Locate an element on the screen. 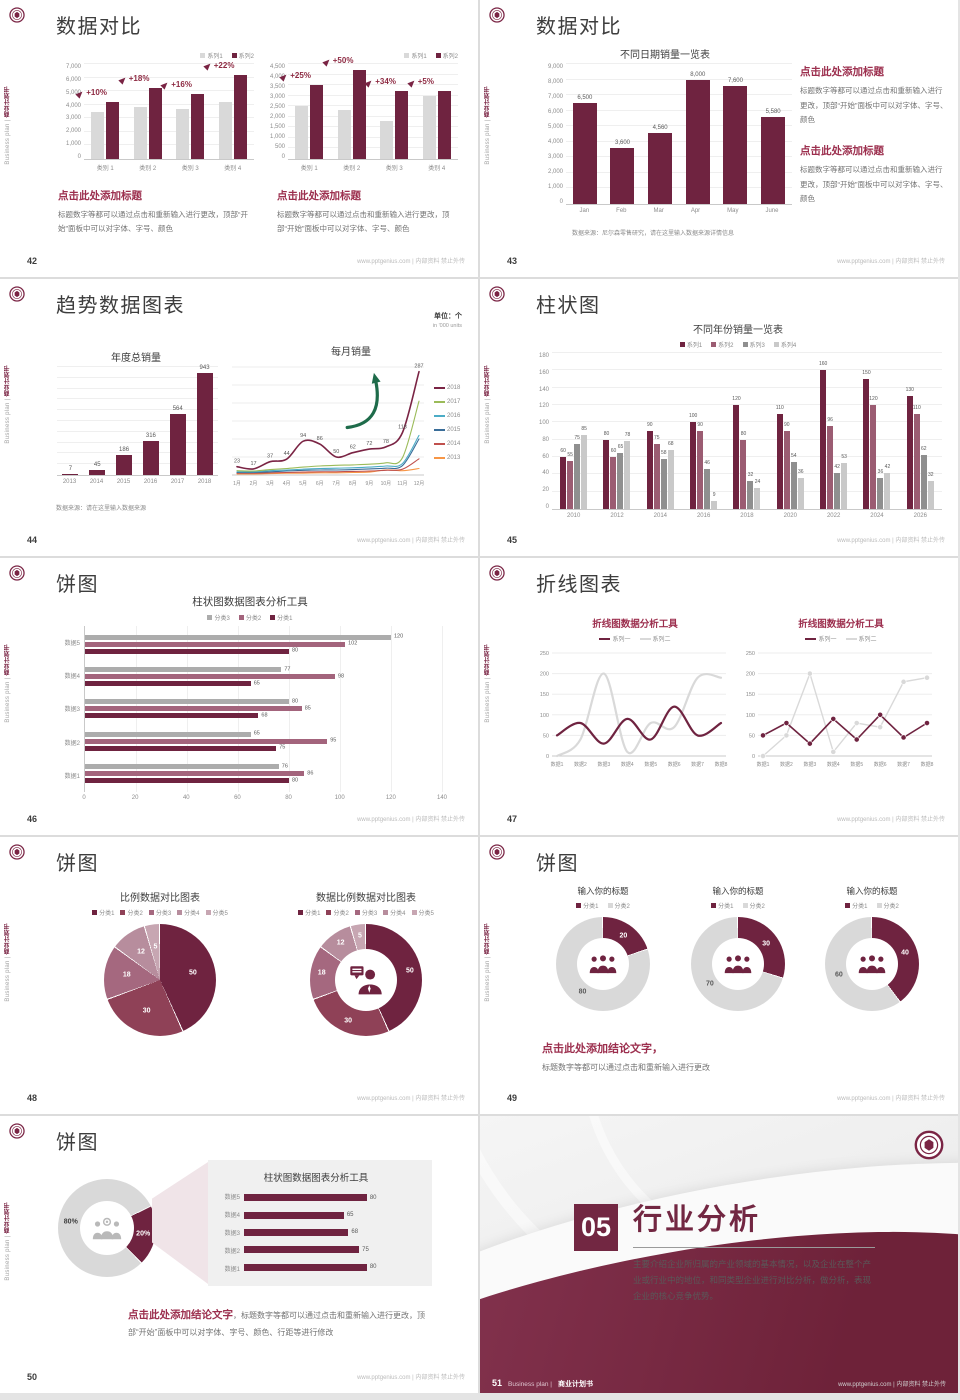 The width and height of the screenshot is (960, 1400). percent-up-arrow-icon: +18% is located at coordinates (133, 79).